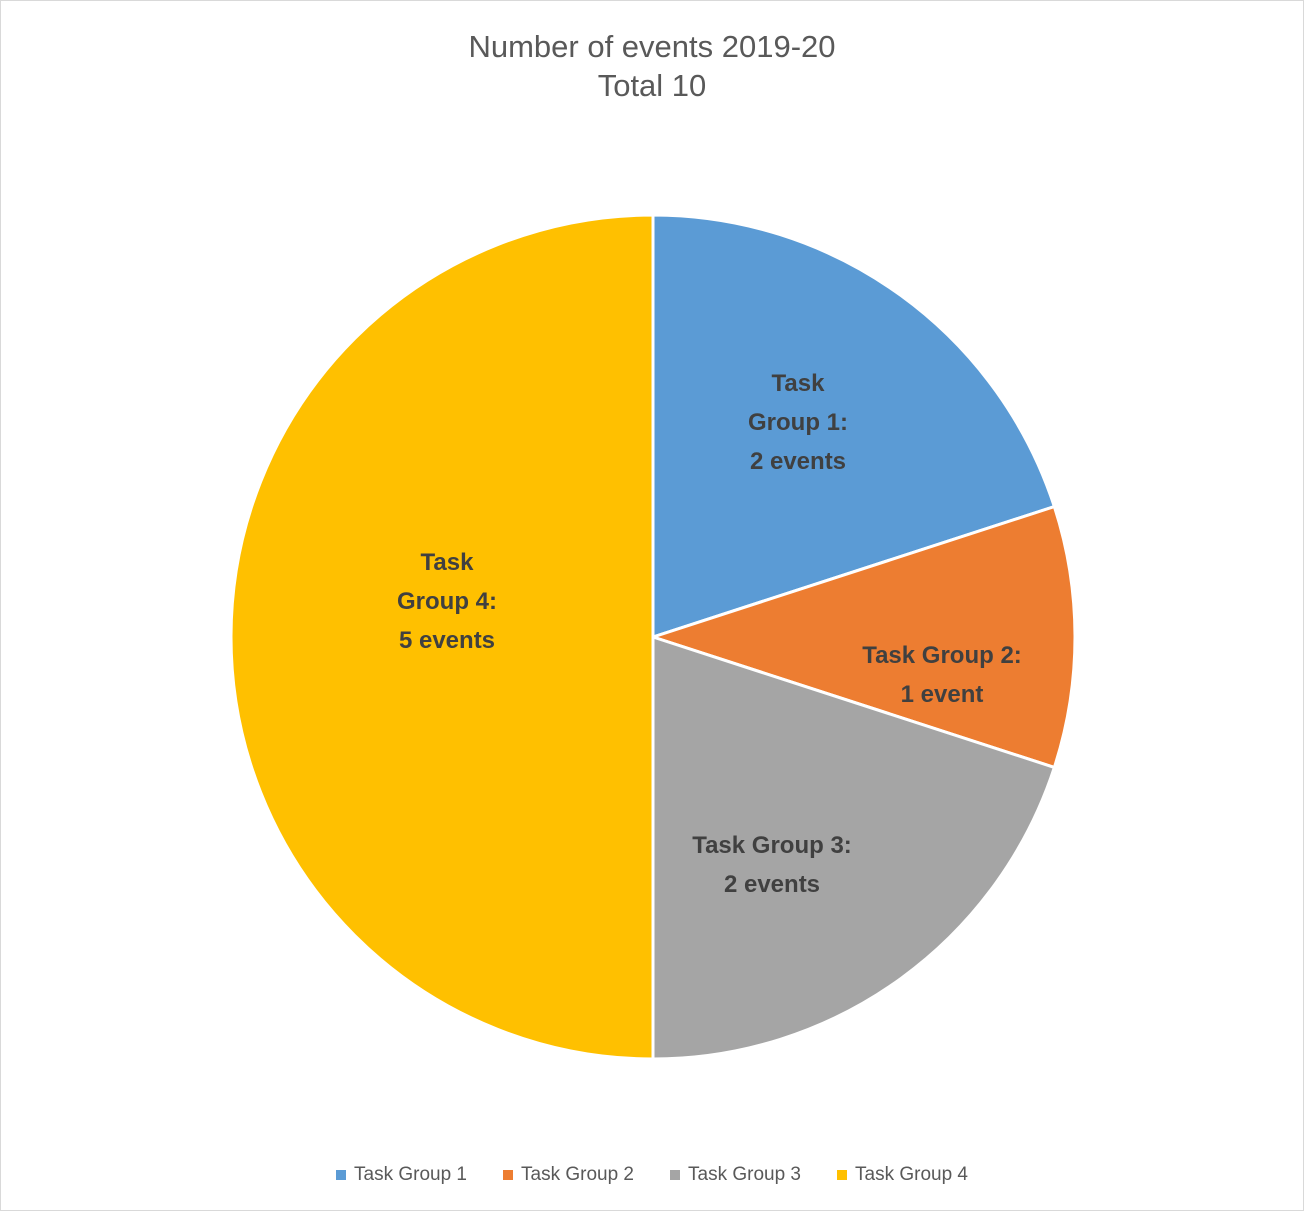 This screenshot has height=1211, width=1304. What do you see at coordinates (447, 640) in the screenshot?
I see `slice-data-label-line: 5 events` at bounding box center [447, 640].